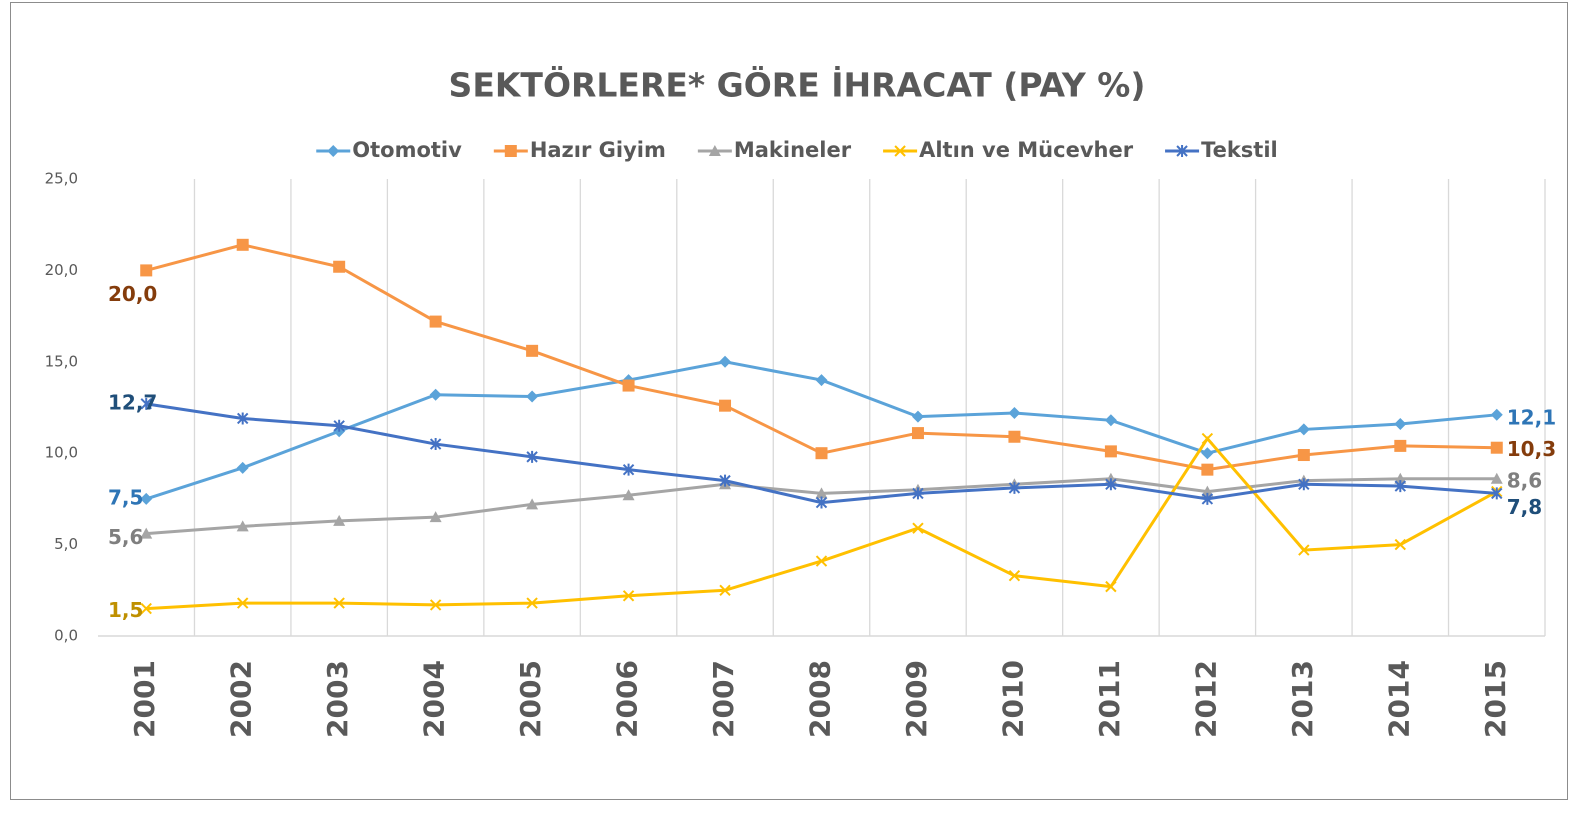 This screenshot has height=814, width=1592. I want to click on x-tick-label: 2005, so click(530, 699).